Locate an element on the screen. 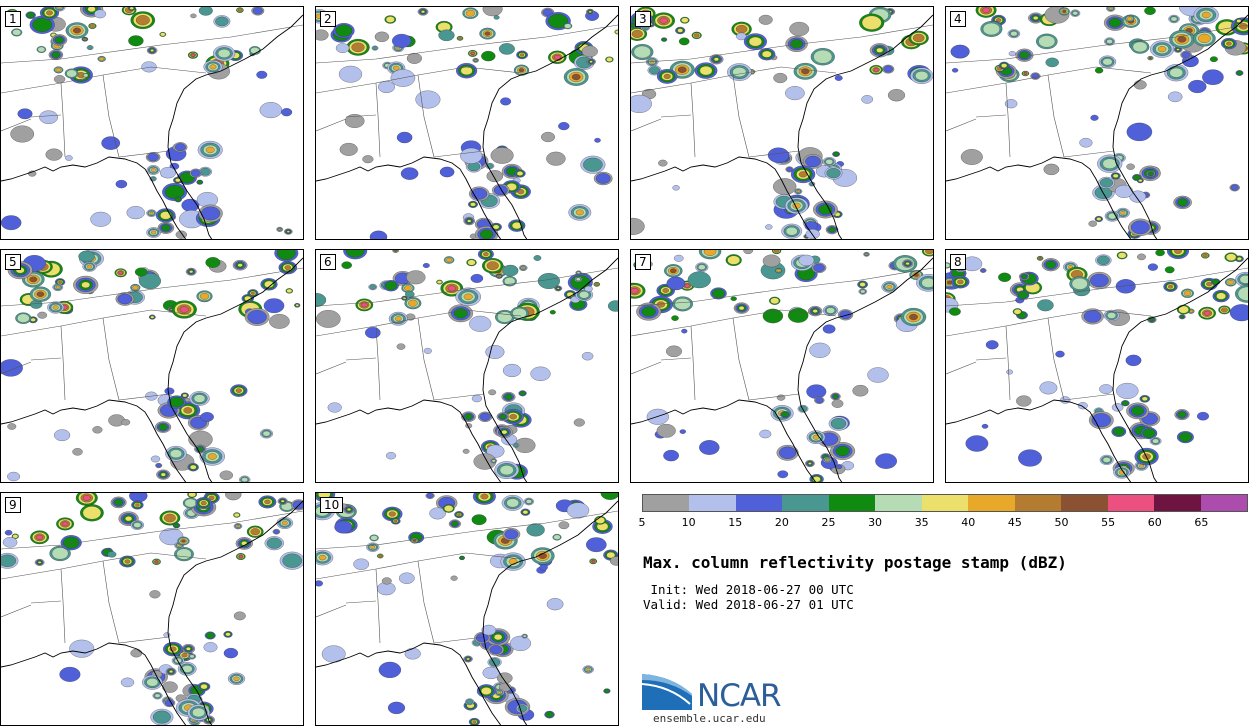 The width and height of the screenshot is (1260, 728). member-panel-10: 10 is located at coordinates (467, 609).